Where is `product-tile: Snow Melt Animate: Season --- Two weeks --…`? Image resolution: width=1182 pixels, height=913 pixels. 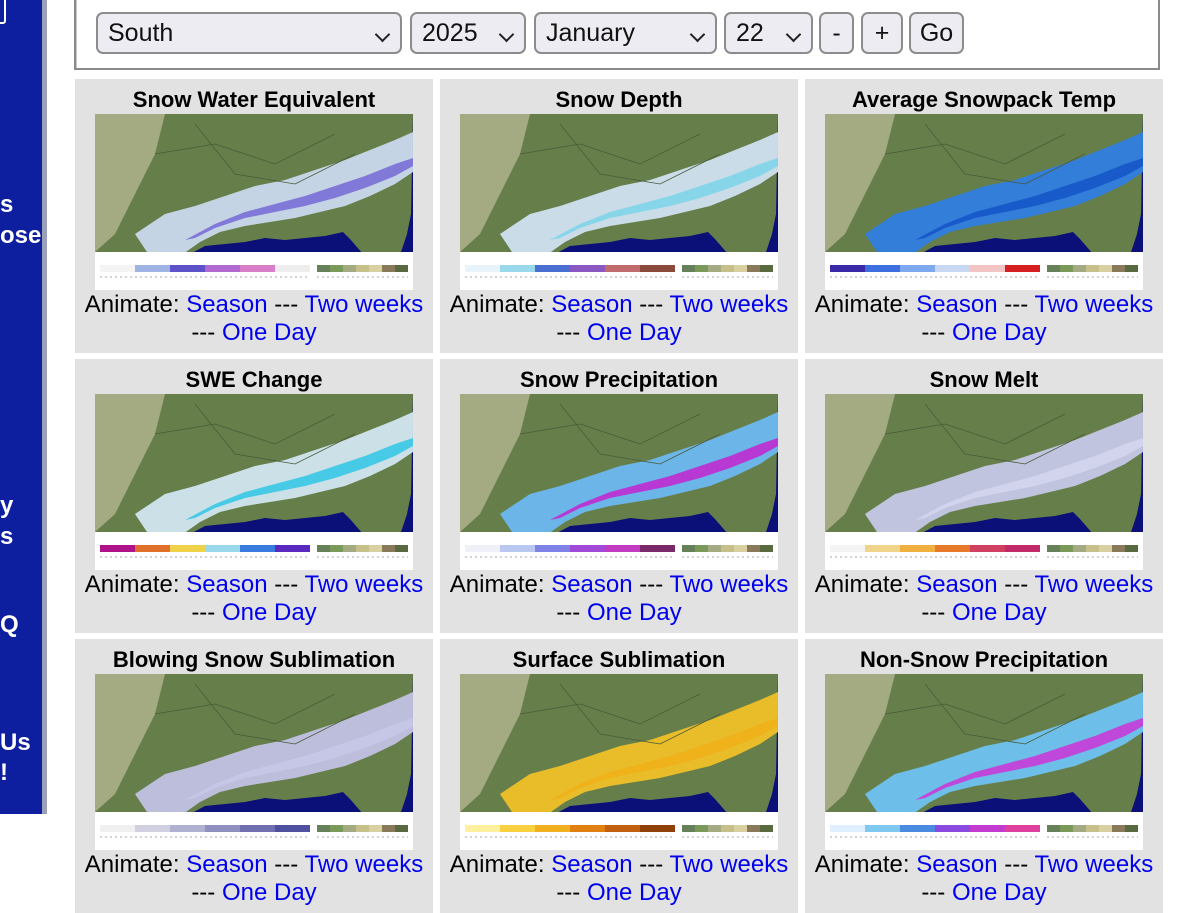 product-tile: Snow Melt Animate: Season --- Two weeks --… is located at coordinates (984, 496).